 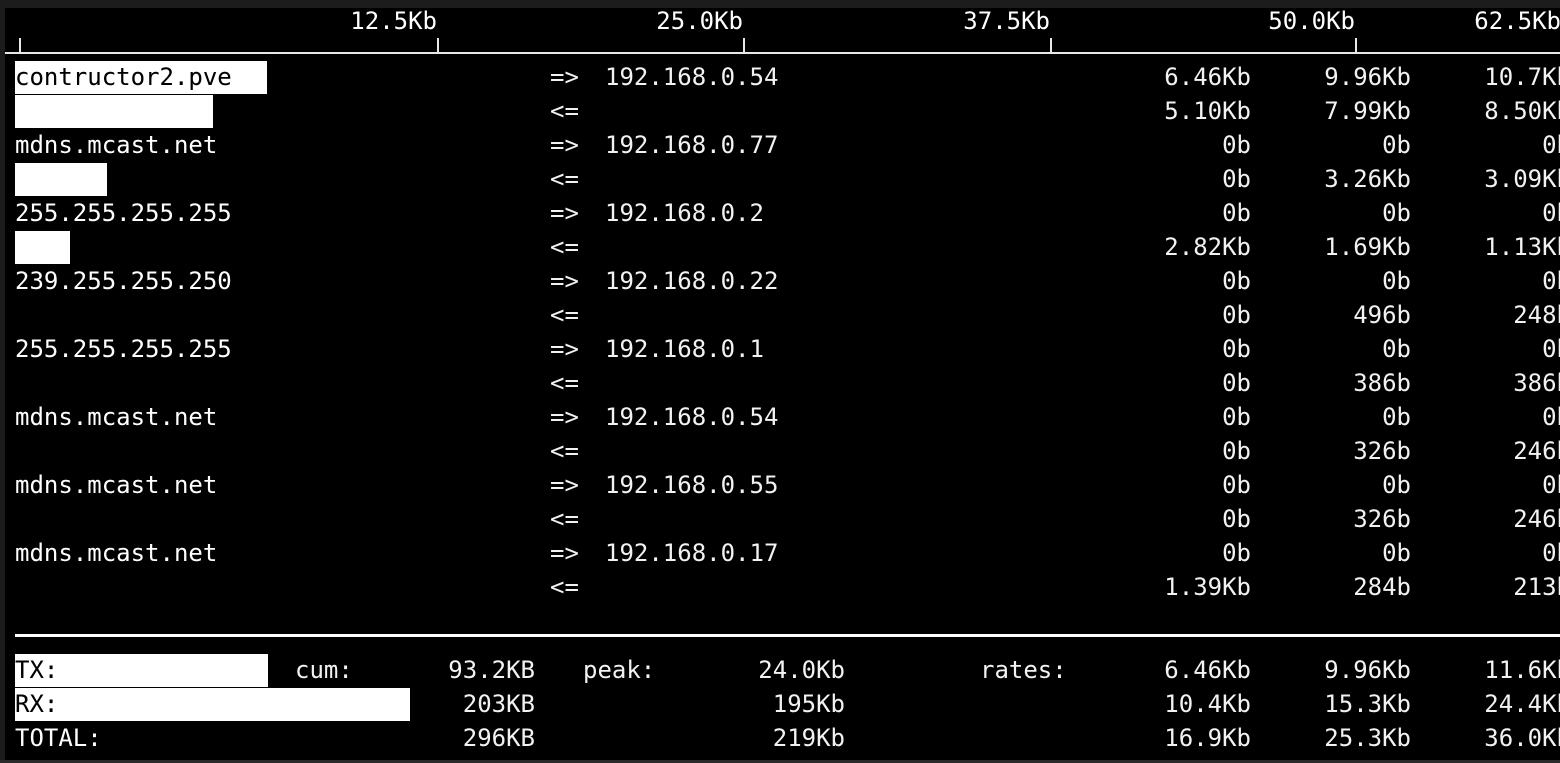 What do you see at coordinates (782, 111) in the screenshot?
I see `connection-rx-line: <= 5.10Kb 7.99Kb 8.50Kb` at bounding box center [782, 111].